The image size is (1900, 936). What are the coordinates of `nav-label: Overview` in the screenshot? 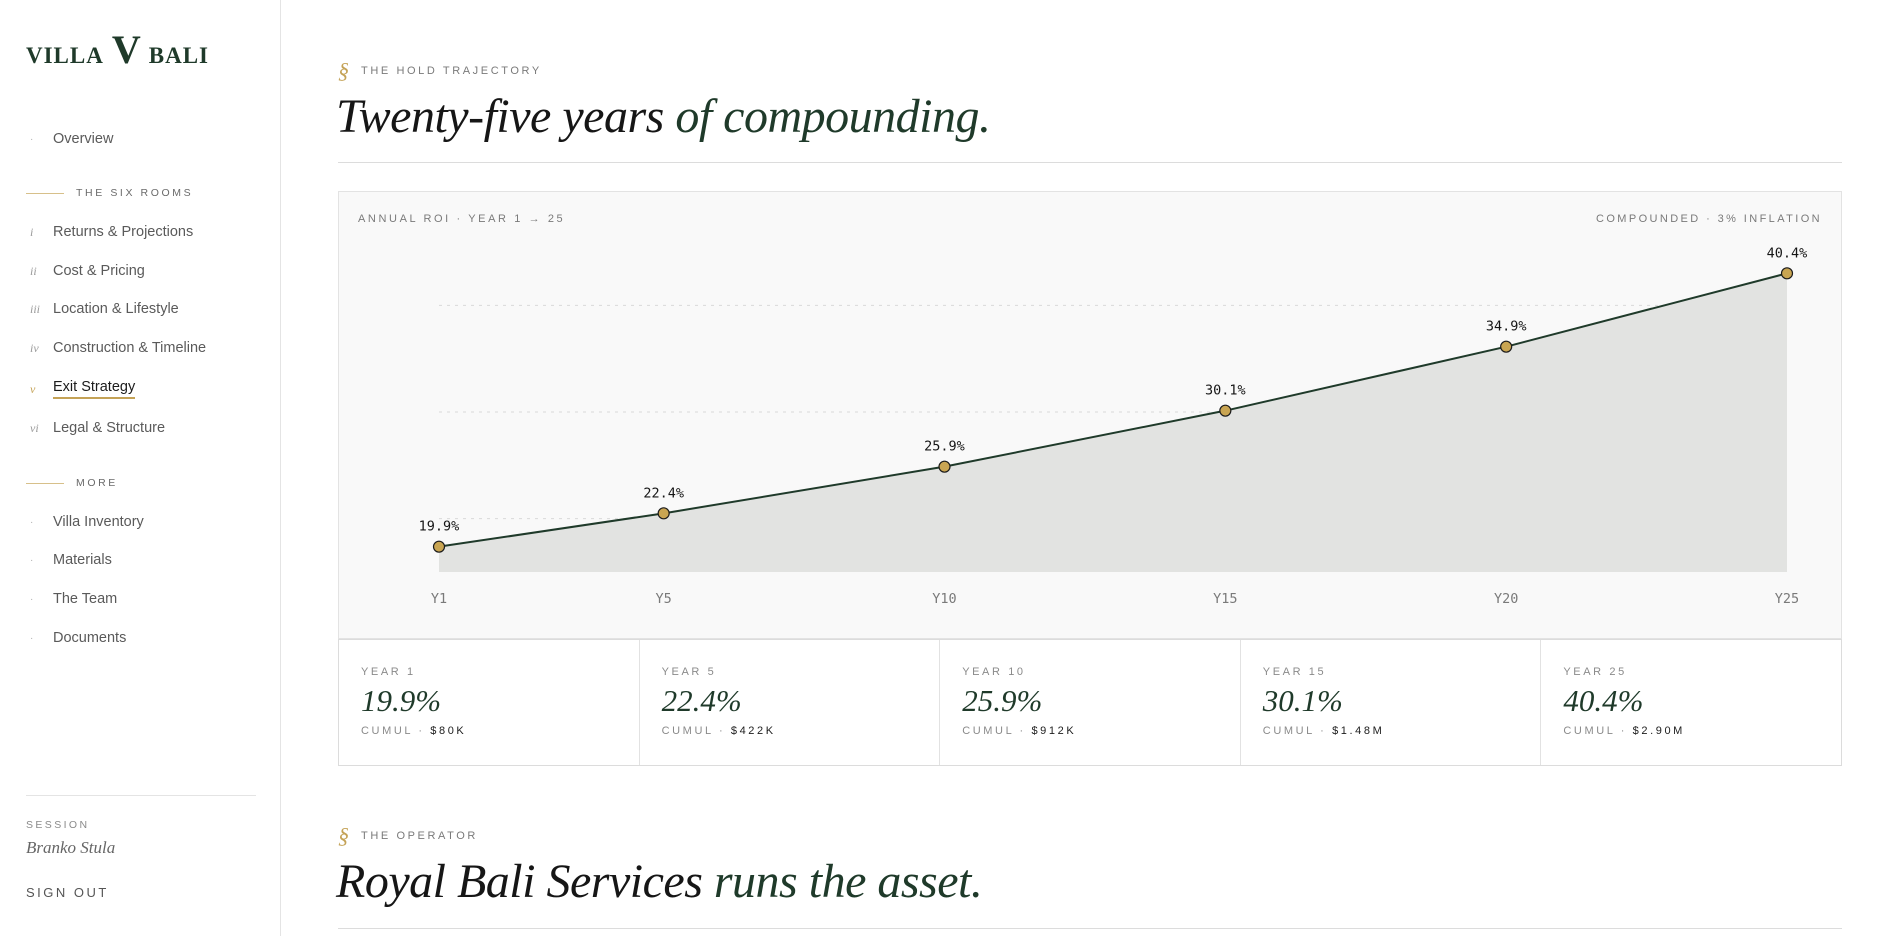 It's located at (83, 139).